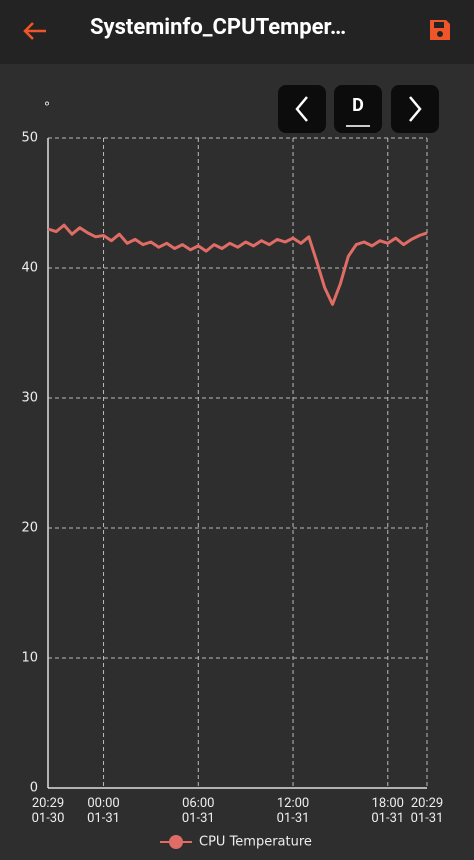 The image size is (474, 860). What do you see at coordinates (358, 105) in the screenshot?
I see `period-label: D` at bounding box center [358, 105].